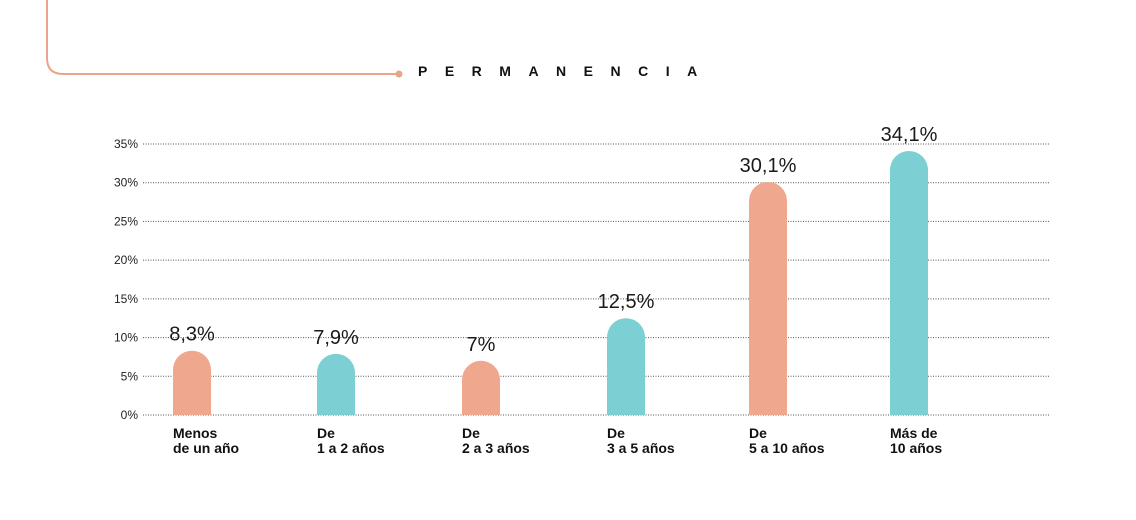  Describe the element at coordinates (566, 71) in the screenshot. I see `page-title: PERMANENCIA` at that location.